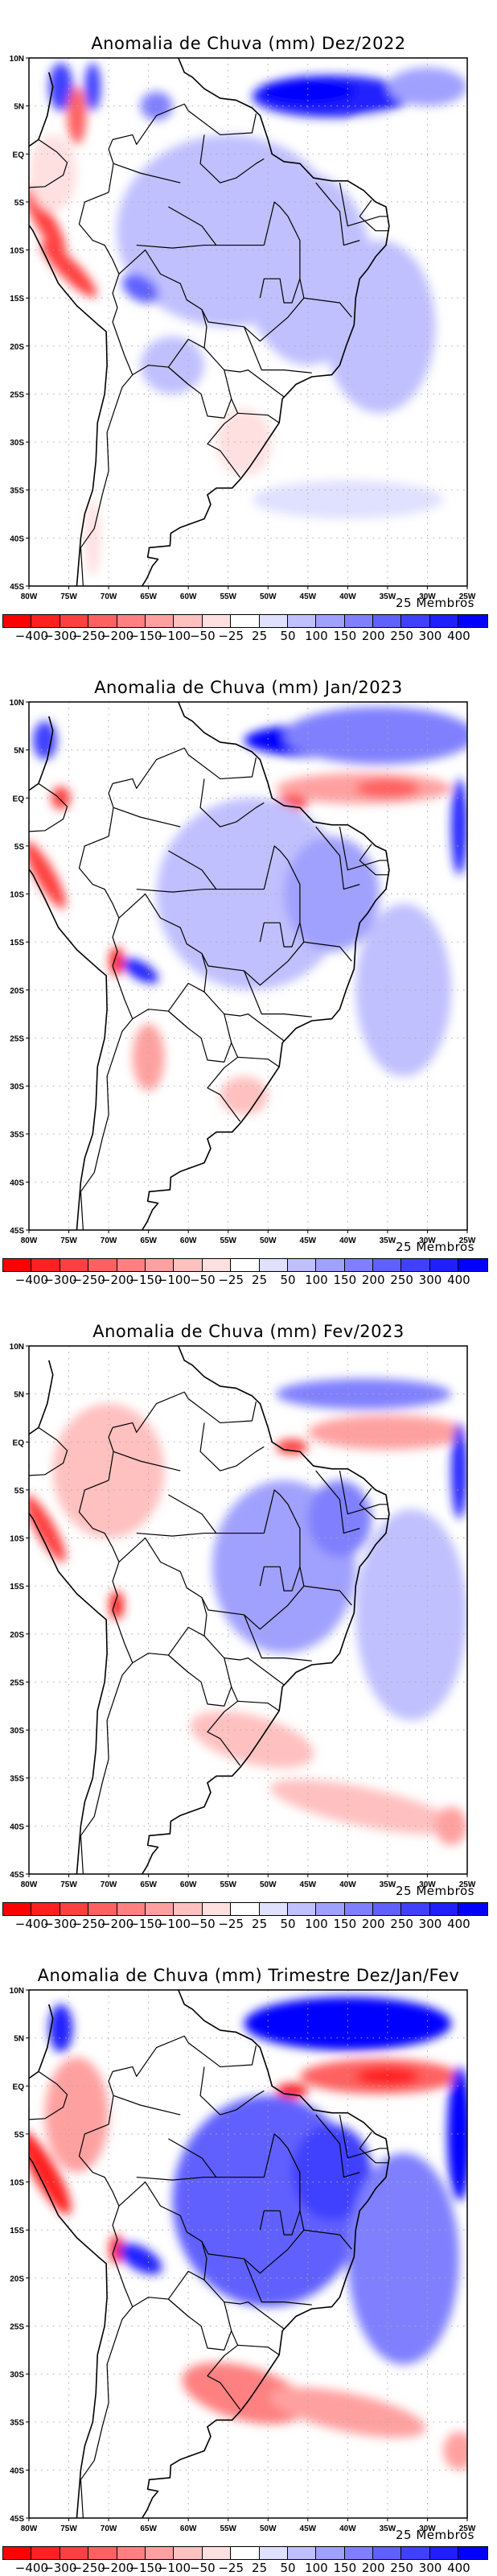  Describe the element at coordinates (430, 1924) in the screenshot. I see `colorbar-label: 300` at that location.